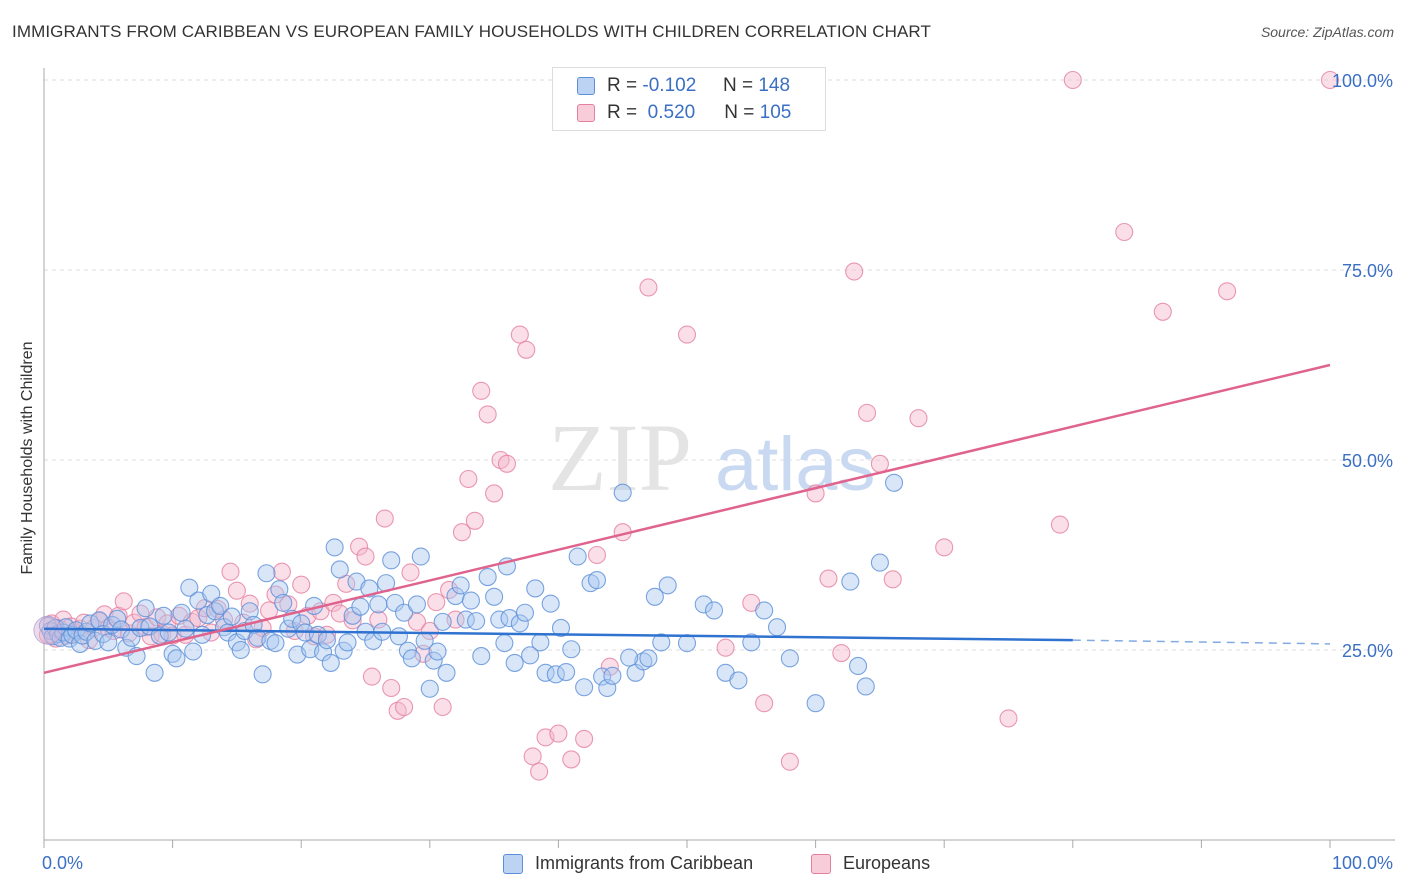 The height and width of the screenshot is (892, 1406). Describe the element at coordinates (1367, 271) in the screenshot. I see `y-tick-label: 75.0%` at that location.